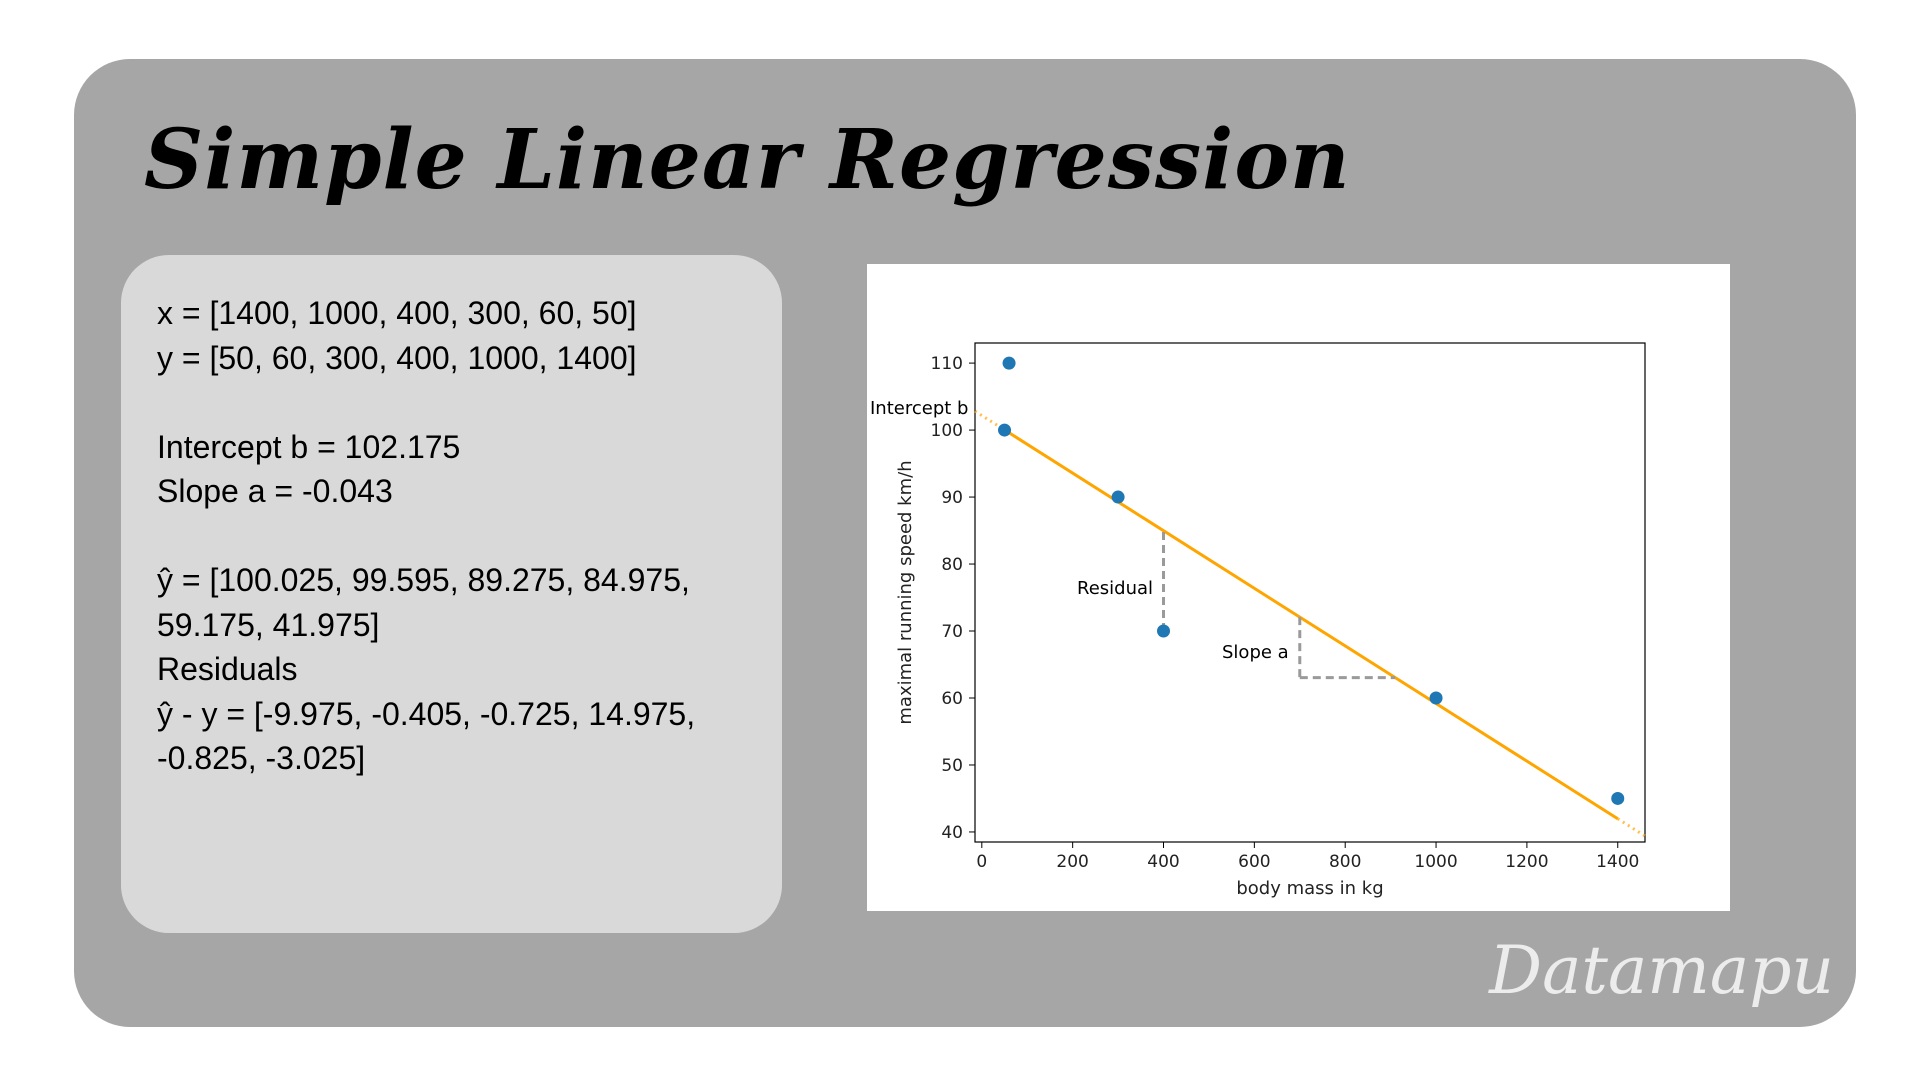  Describe the element at coordinates (227, 669) in the screenshot. I see `residuals-heading: Residuals` at that location.